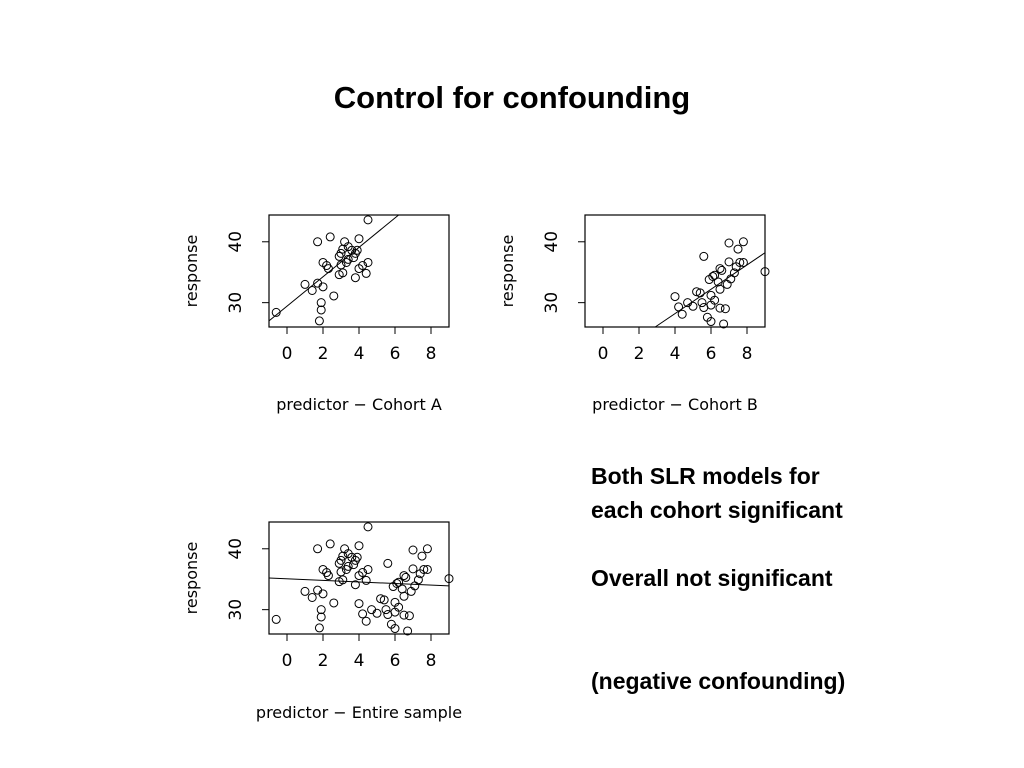 The height and width of the screenshot is (768, 1024). What do you see at coordinates (705, 476) in the screenshot?
I see `note-line-1: Both SLR models for` at bounding box center [705, 476].